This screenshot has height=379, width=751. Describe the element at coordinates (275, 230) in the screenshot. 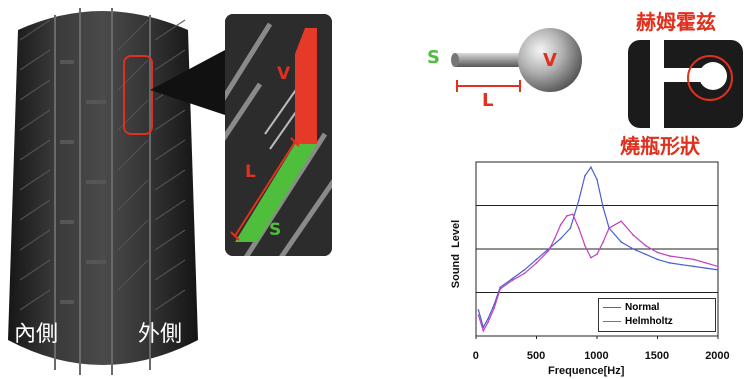

I see `groove-neck-label: S` at that location.